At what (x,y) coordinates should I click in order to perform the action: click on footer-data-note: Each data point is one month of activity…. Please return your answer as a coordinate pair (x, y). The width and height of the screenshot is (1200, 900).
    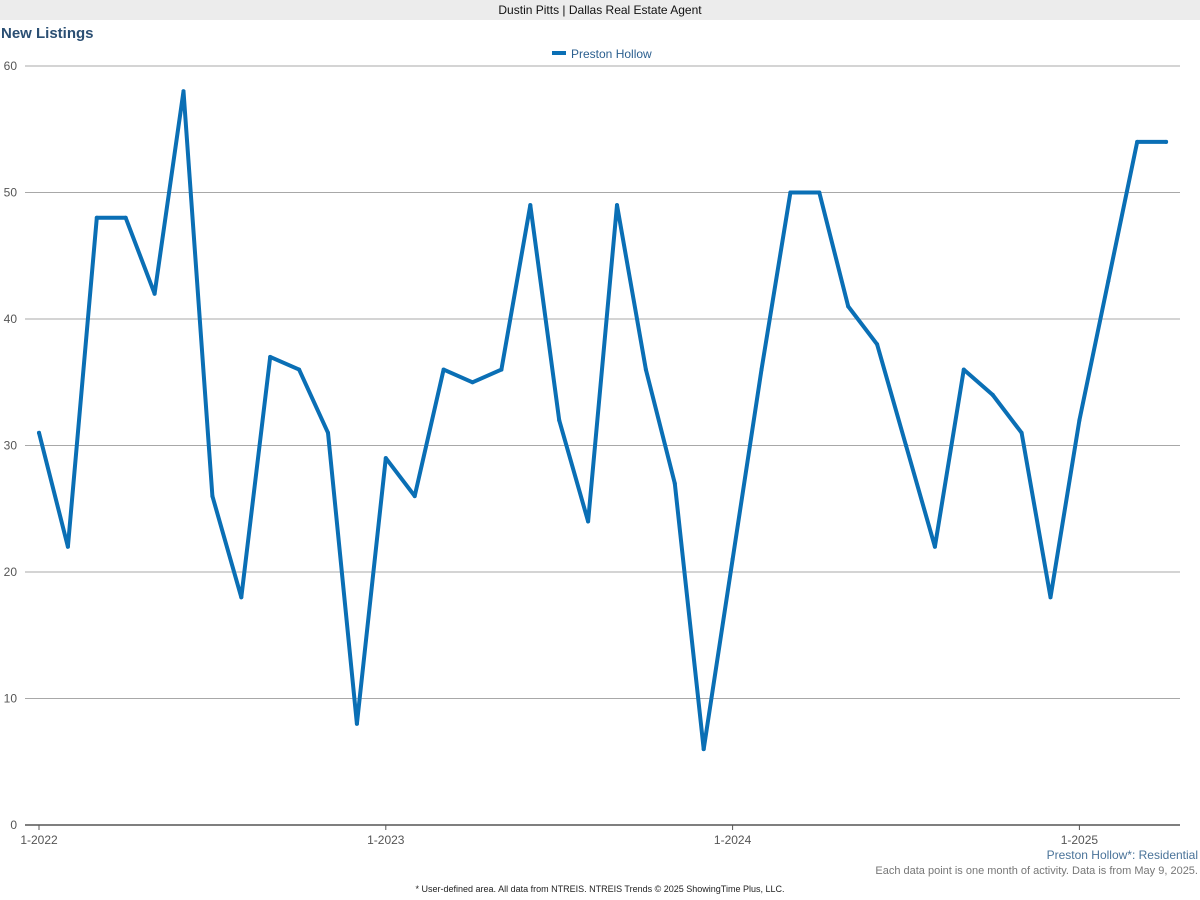
    Looking at the image, I should click on (1036, 871).